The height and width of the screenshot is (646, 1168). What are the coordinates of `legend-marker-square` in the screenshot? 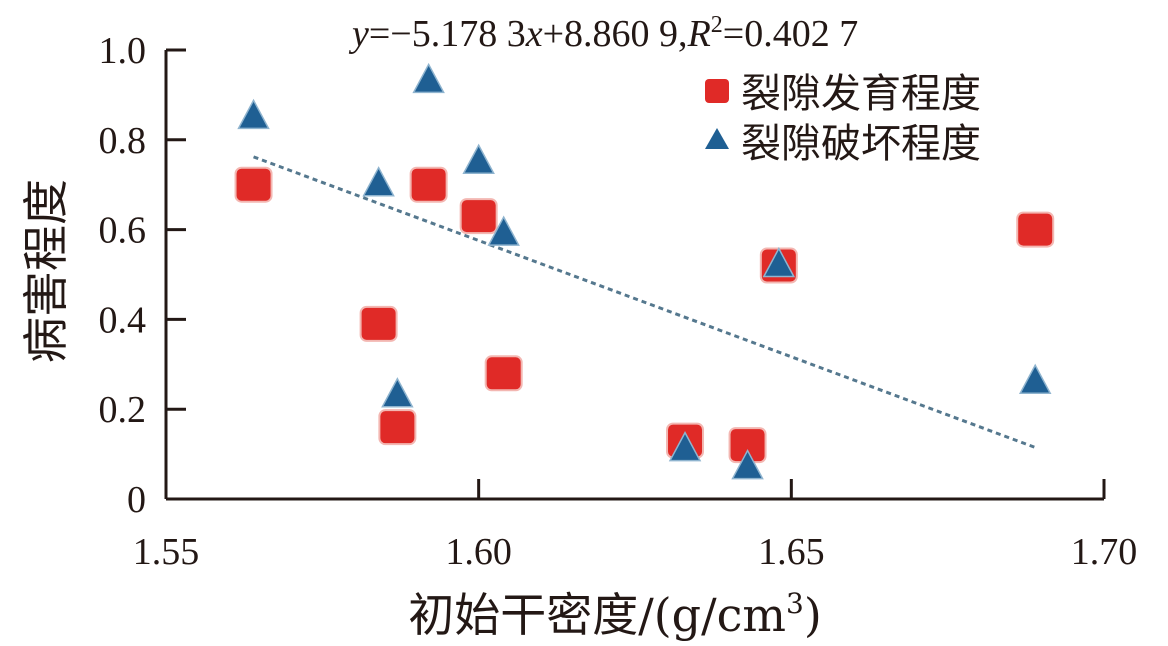 It's located at (717, 91).